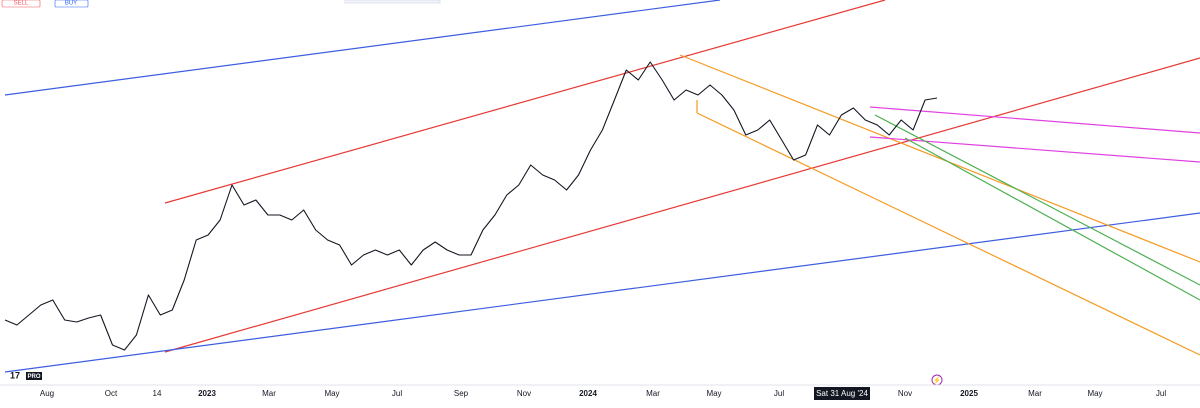 The height and width of the screenshot is (408, 1200). I want to click on top-toolbar, so click(392, 2).